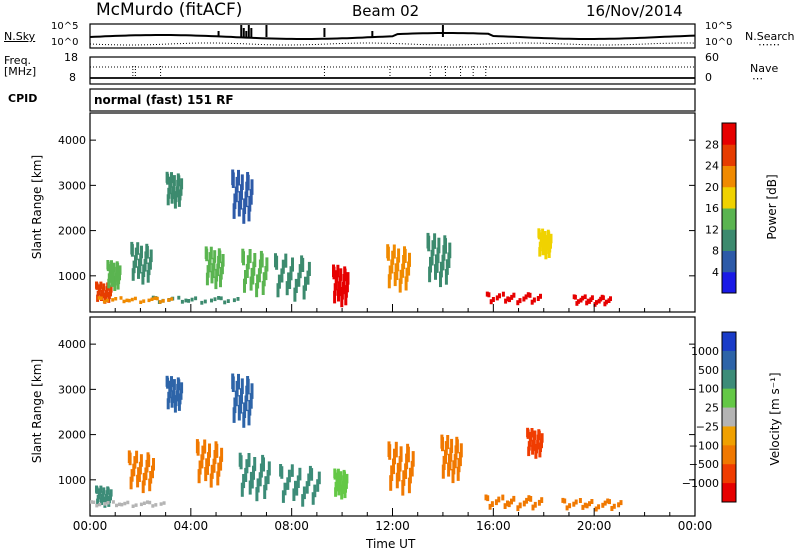 Image resolution: width=800 pixels, height=554 pixels. Describe the element at coordinates (729, 208) in the screenshot. I see `colorbar-frame` at that location.